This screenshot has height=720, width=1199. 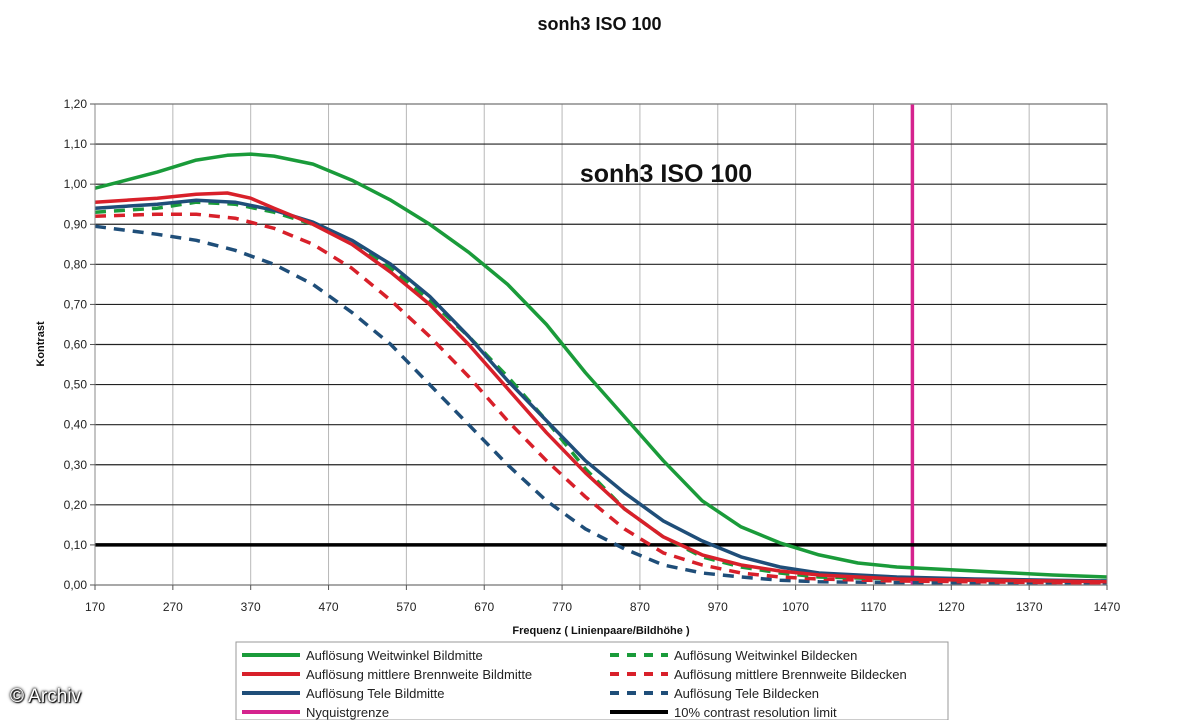 I want to click on y-tick-label: 0,90, so click(x=76, y=224).